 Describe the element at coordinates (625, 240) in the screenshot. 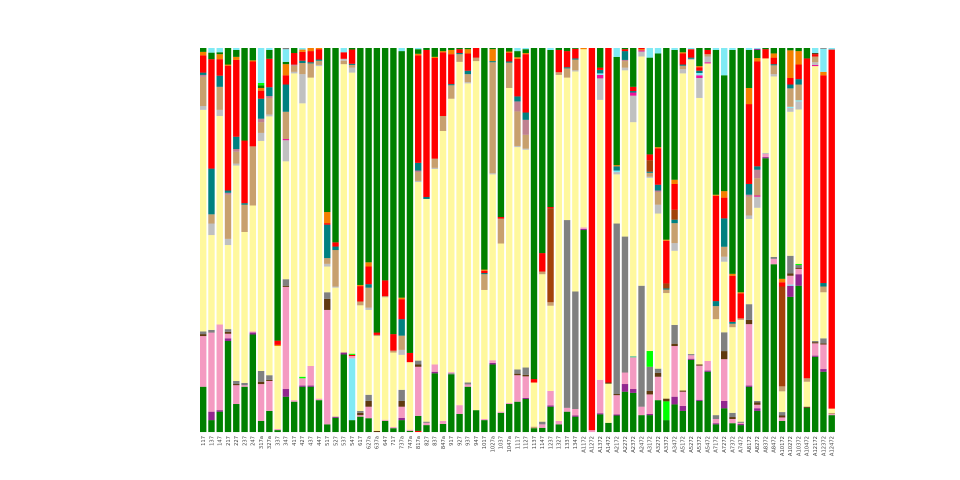

I see `bar-A2272` at that location.